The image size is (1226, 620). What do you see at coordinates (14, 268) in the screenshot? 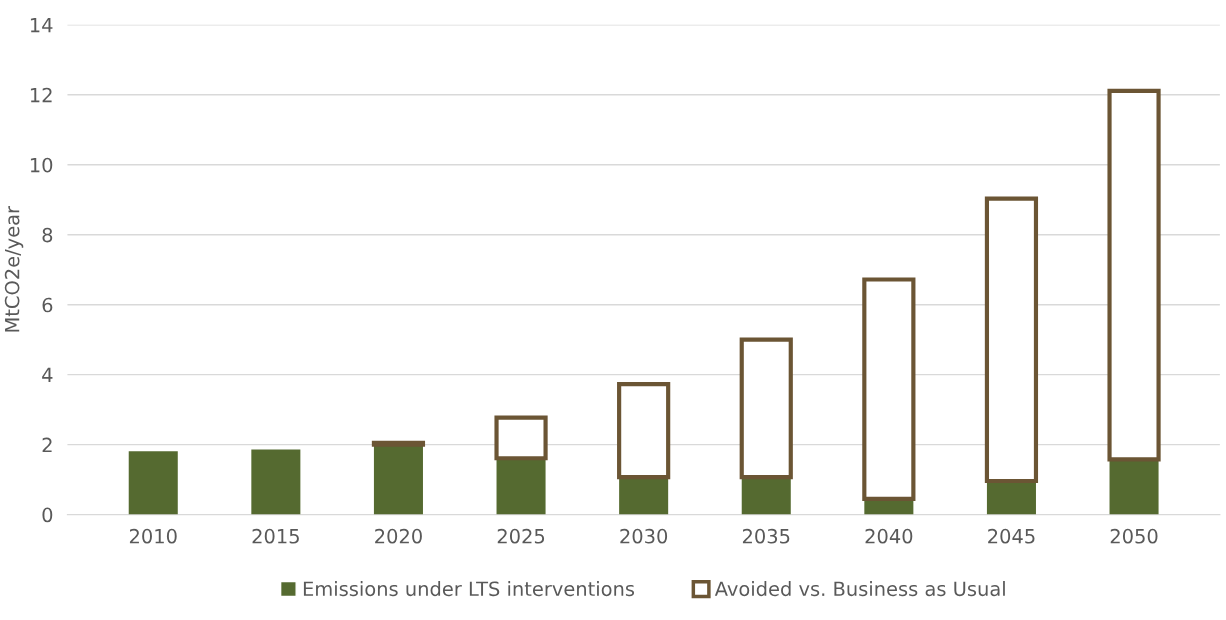
I see `y-axis-title: MtCO2e/year` at bounding box center [14, 268].